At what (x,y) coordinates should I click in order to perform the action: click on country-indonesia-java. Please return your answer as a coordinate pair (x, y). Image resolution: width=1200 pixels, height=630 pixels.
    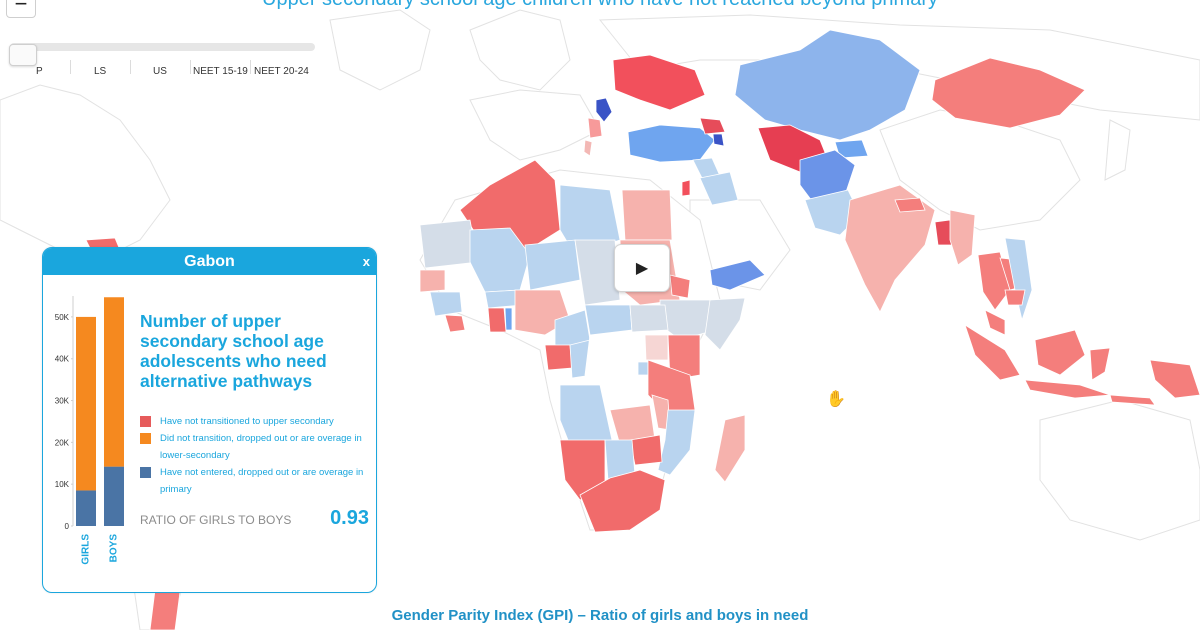
    Looking at the image, I should click on (1067, 389).